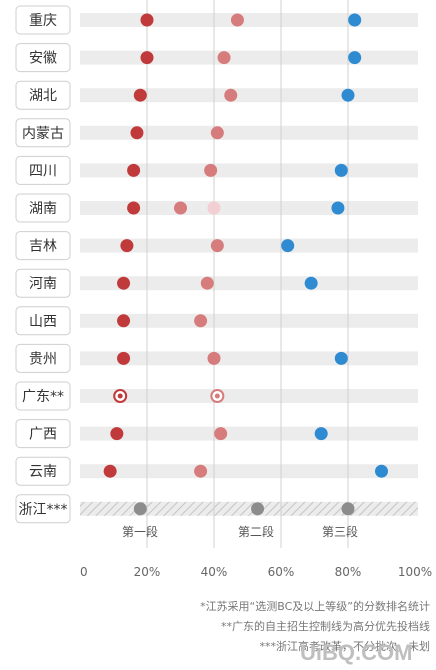 This screenshot has height=670, width=436. What do you see at coordinates (340, 531) in the screenshot?
I see `segment-label: 第三段` at bounding box center [340, 531].